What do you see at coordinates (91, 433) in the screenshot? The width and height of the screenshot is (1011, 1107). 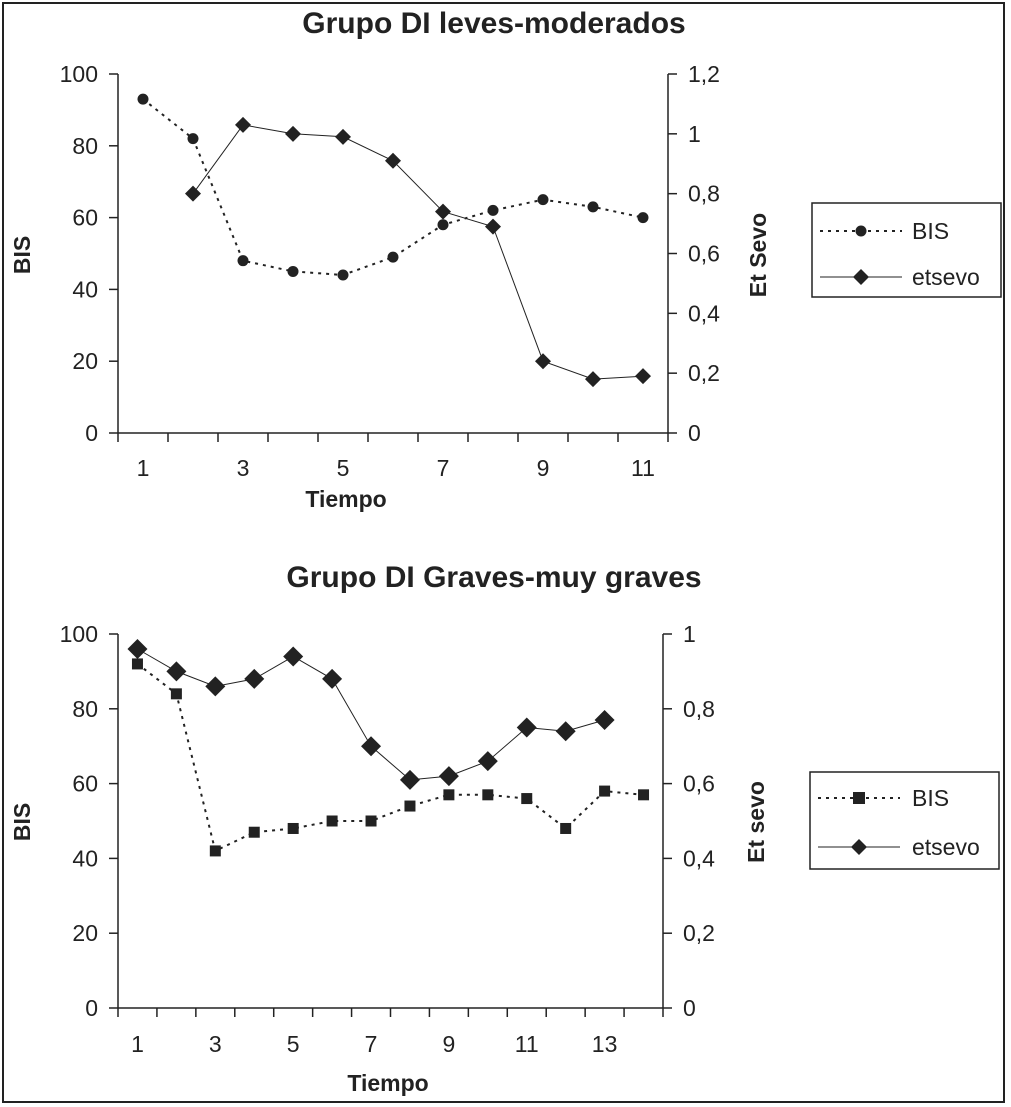 I see `y-tick-label: 0` at bounding box center [91, 433].